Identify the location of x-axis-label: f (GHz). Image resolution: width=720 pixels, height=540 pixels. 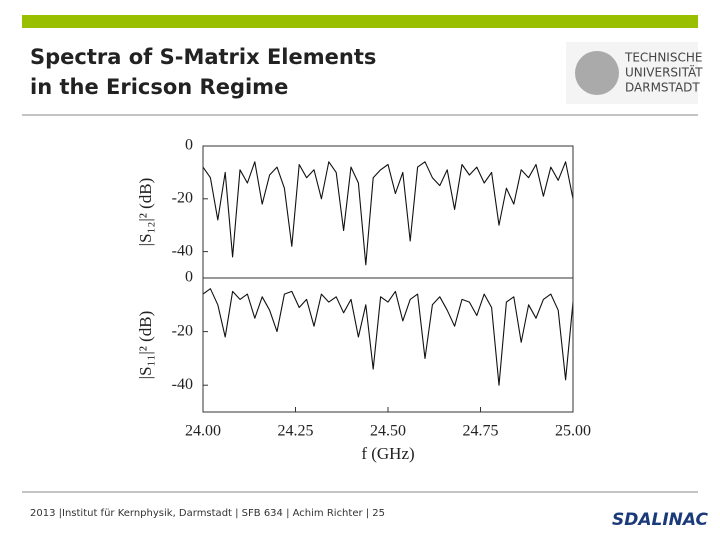
(387, 453).